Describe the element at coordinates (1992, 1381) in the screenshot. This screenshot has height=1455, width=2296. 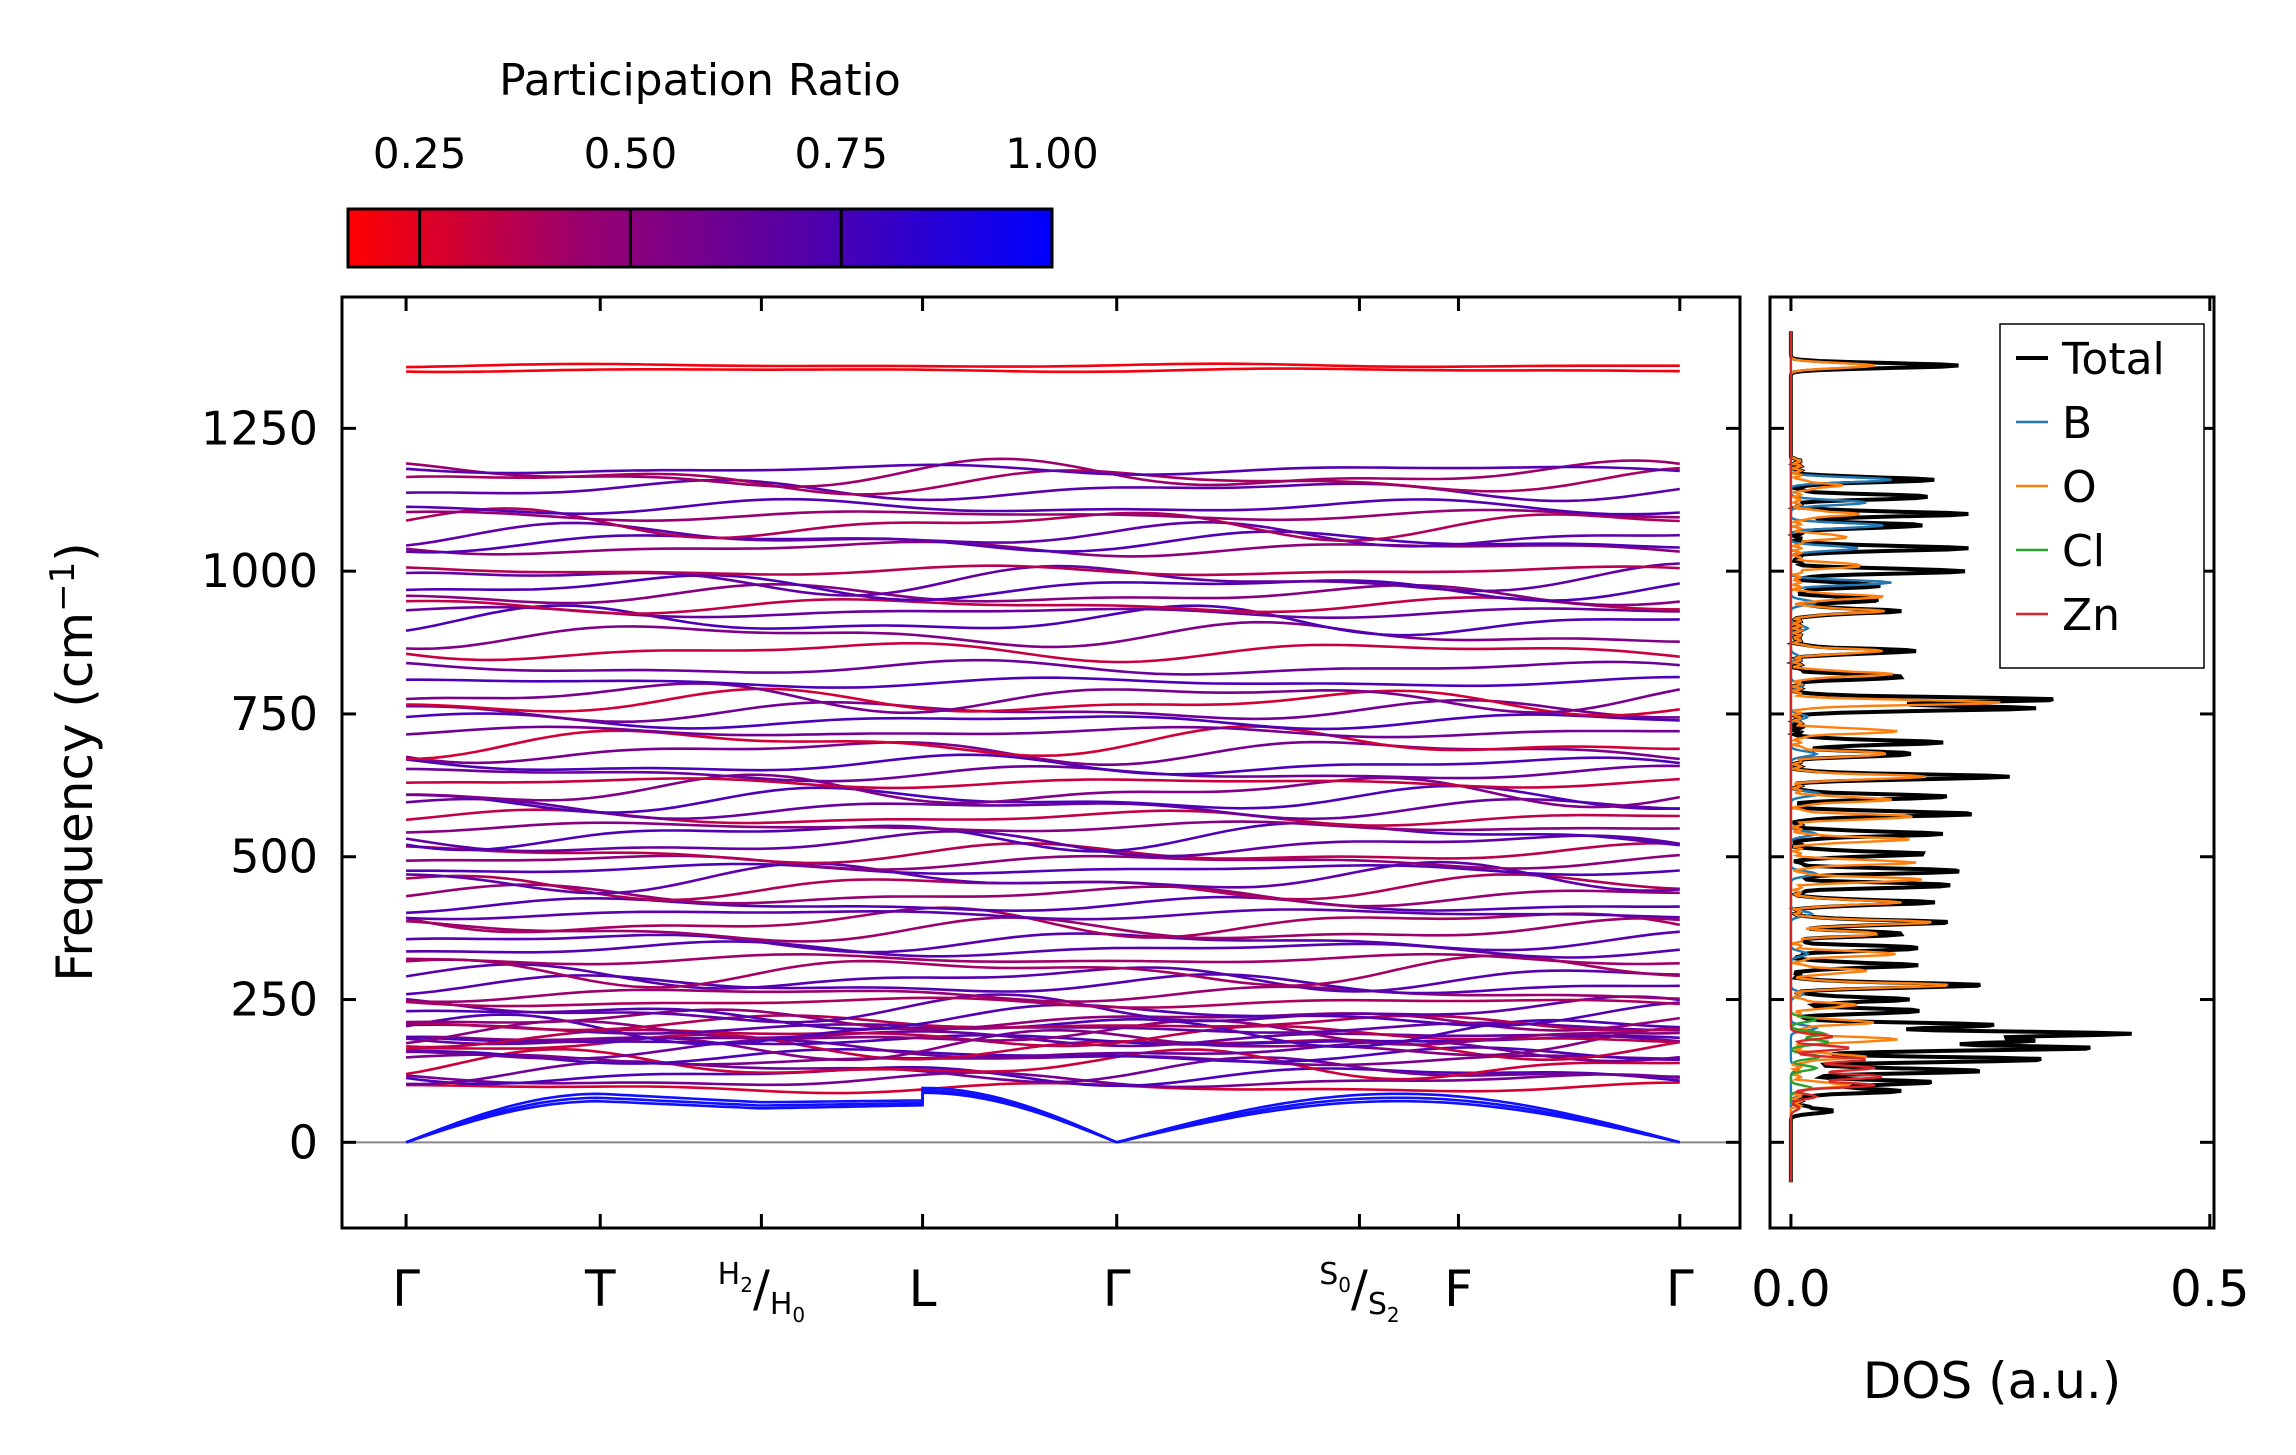
I see `dos-x-axis-label: DOS (a.u.)` at that location.